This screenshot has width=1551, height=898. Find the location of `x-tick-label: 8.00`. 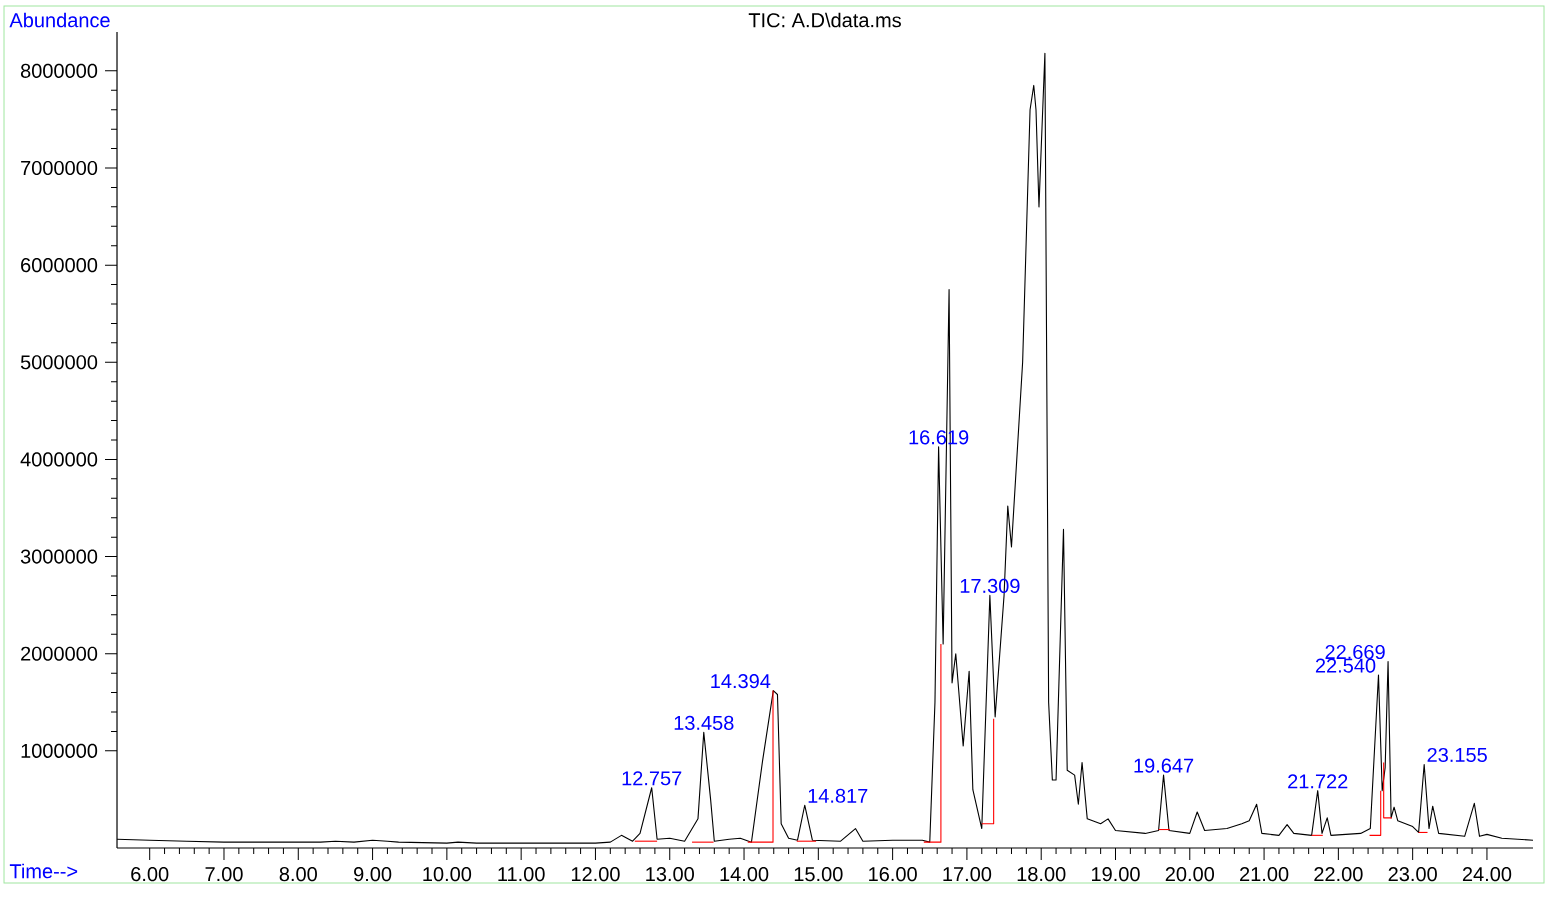

x-tick-label: 8.00 is located at coordinates (298, 874).